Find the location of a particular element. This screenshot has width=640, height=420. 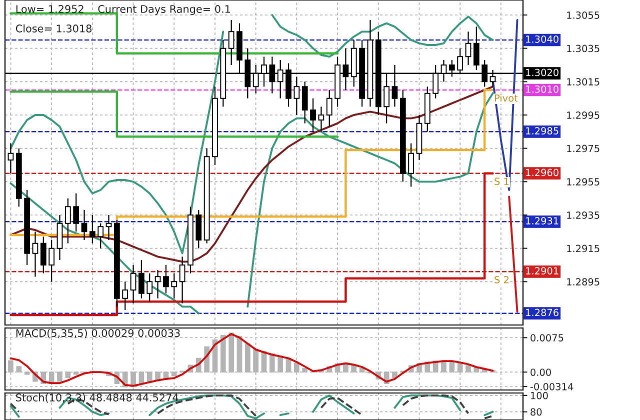

ref-line-label: 1.2876 is located at coordinates (542, 312).